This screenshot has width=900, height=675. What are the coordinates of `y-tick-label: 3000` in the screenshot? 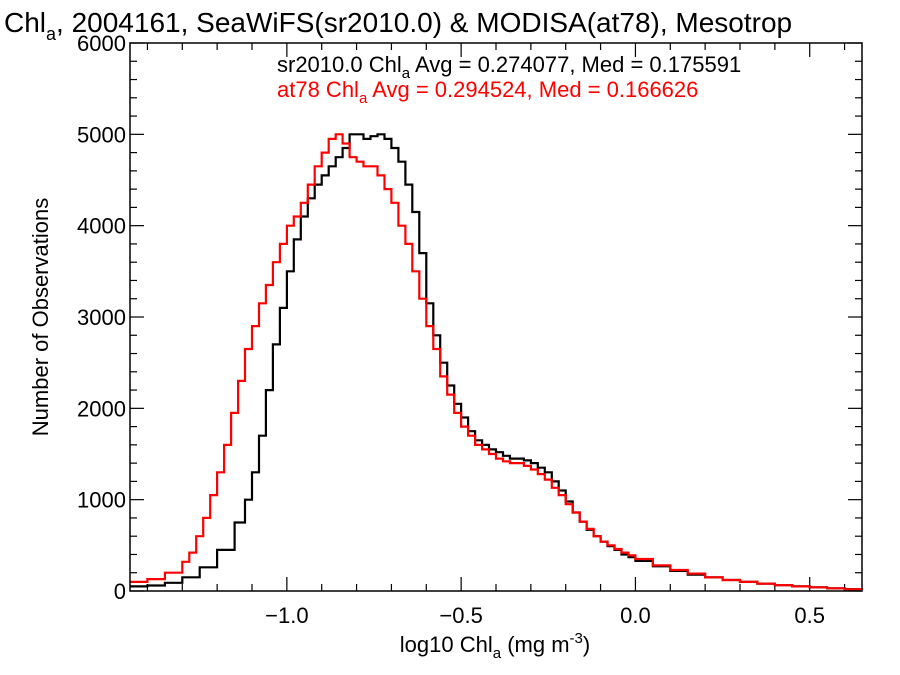 It's located at (101, 317).